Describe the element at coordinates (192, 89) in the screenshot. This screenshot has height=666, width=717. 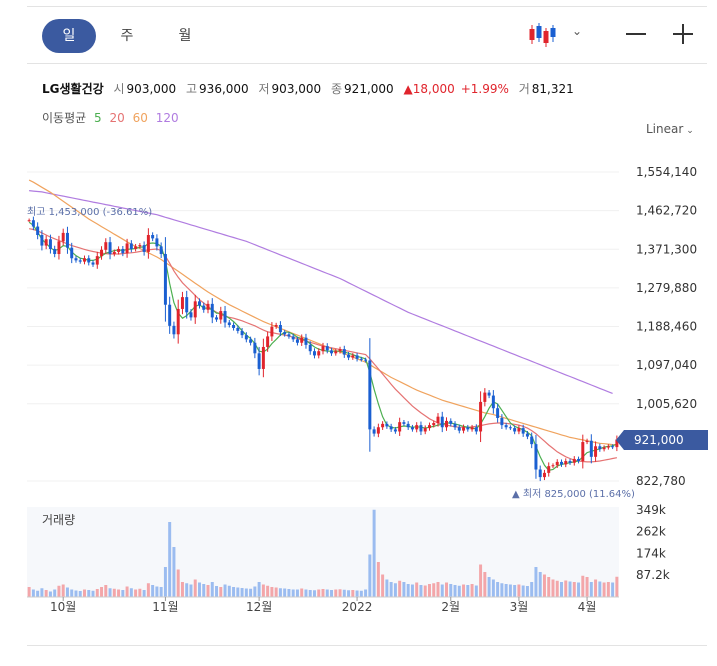
I see `high-label: 고` at that location.